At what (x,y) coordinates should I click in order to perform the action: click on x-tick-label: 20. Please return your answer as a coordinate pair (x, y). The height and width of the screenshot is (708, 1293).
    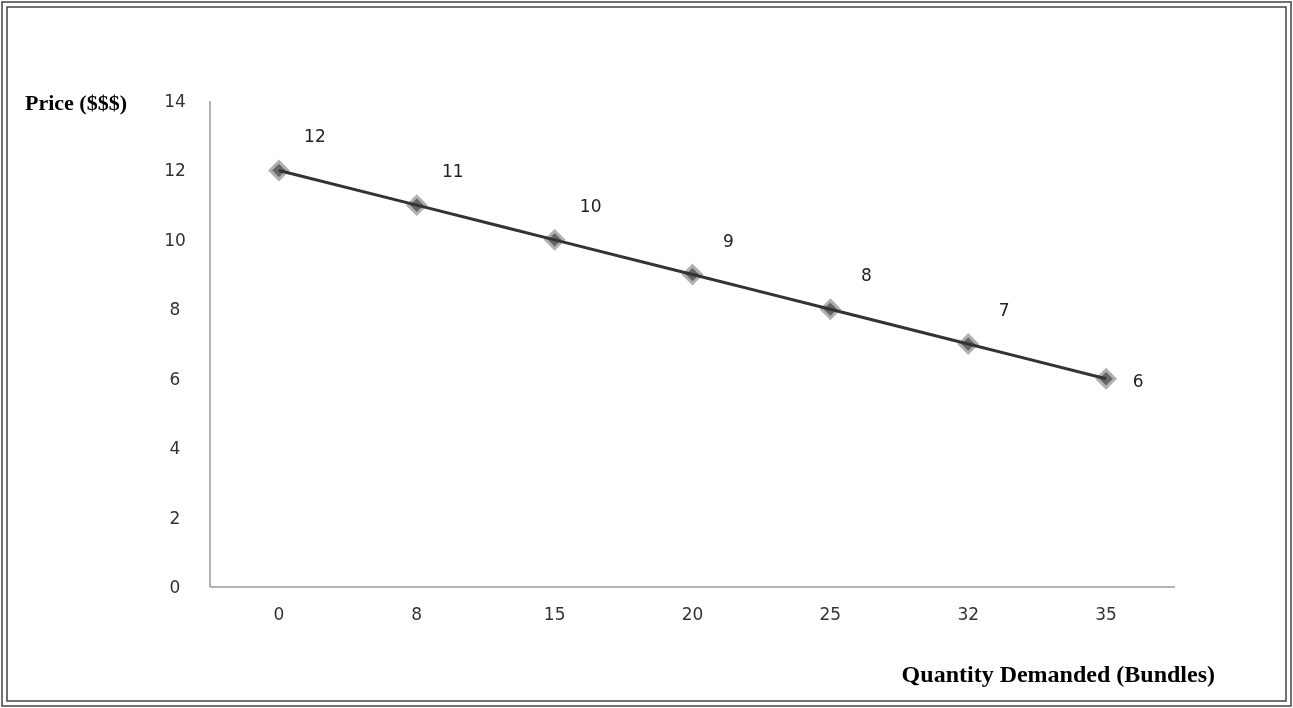
    Looking at the image, I should click on (692, 614).